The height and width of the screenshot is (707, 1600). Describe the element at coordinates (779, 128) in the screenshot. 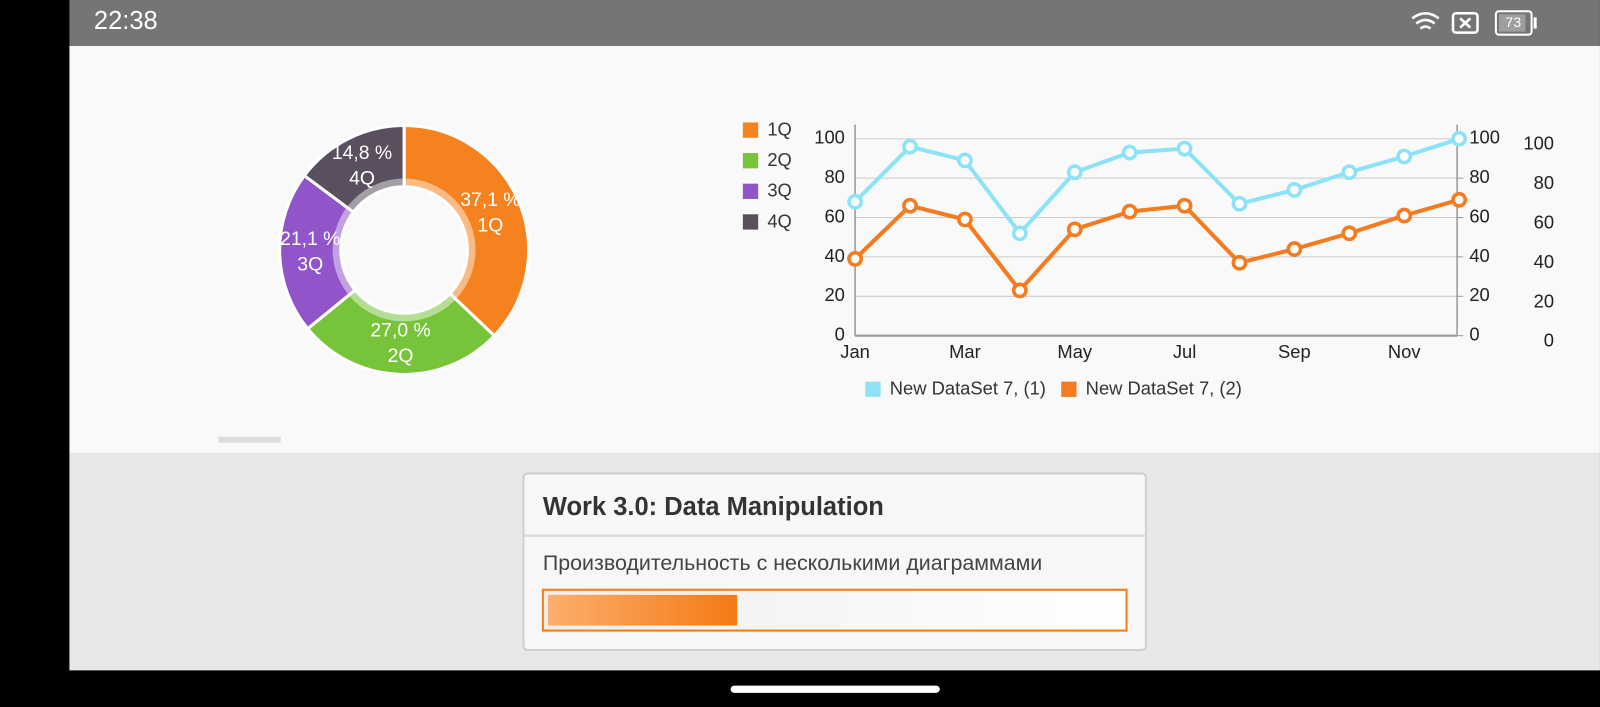

I see `legend-label: 1Q` at that location.